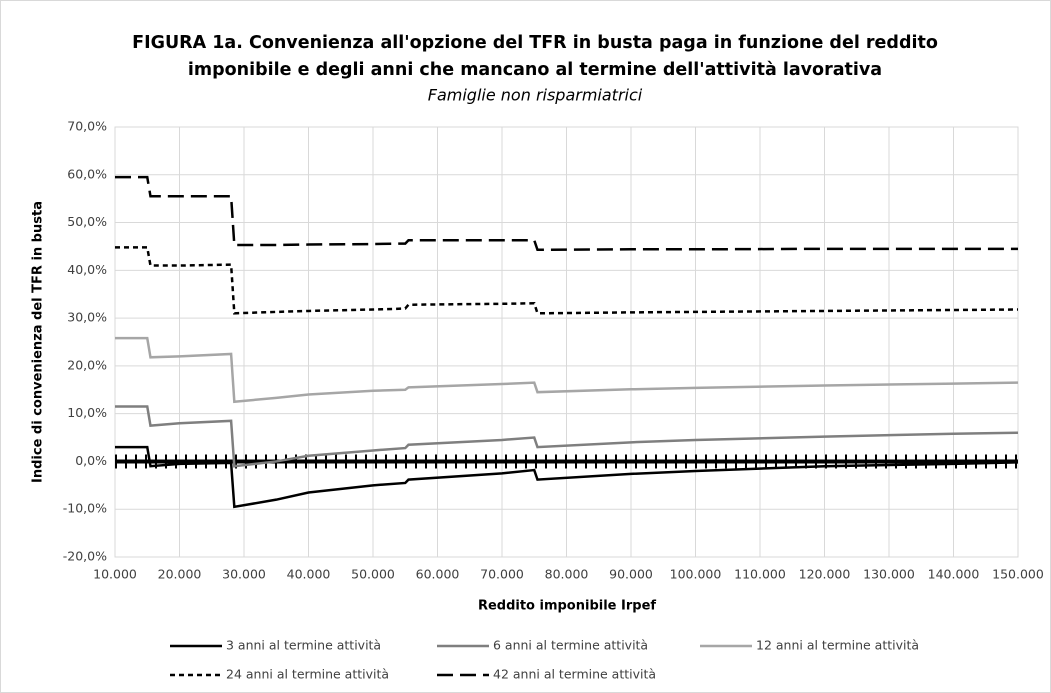 The width and height of the screenshot is (1051, 693). Describe the element at coordinates (38, 342) in the screenshot. I see `y-axis-title: Indice di convenienza del TFR in busta` at that location.